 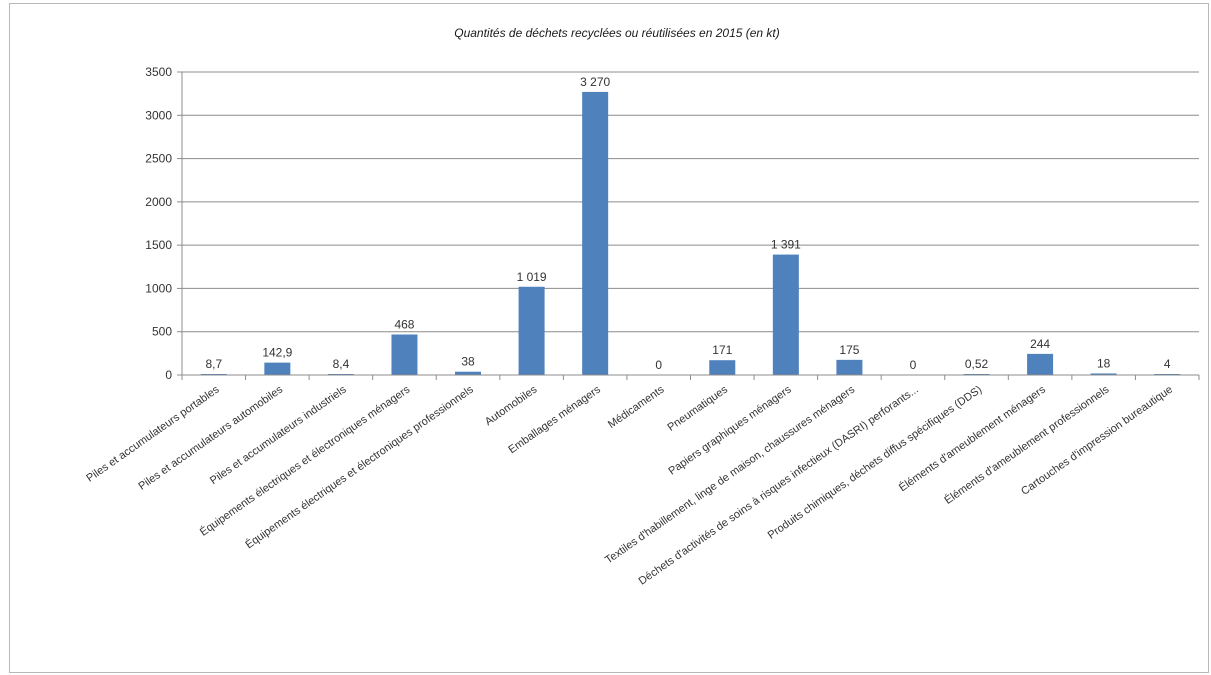 I want to click on data-label: 171, so click(x=722, y=350).